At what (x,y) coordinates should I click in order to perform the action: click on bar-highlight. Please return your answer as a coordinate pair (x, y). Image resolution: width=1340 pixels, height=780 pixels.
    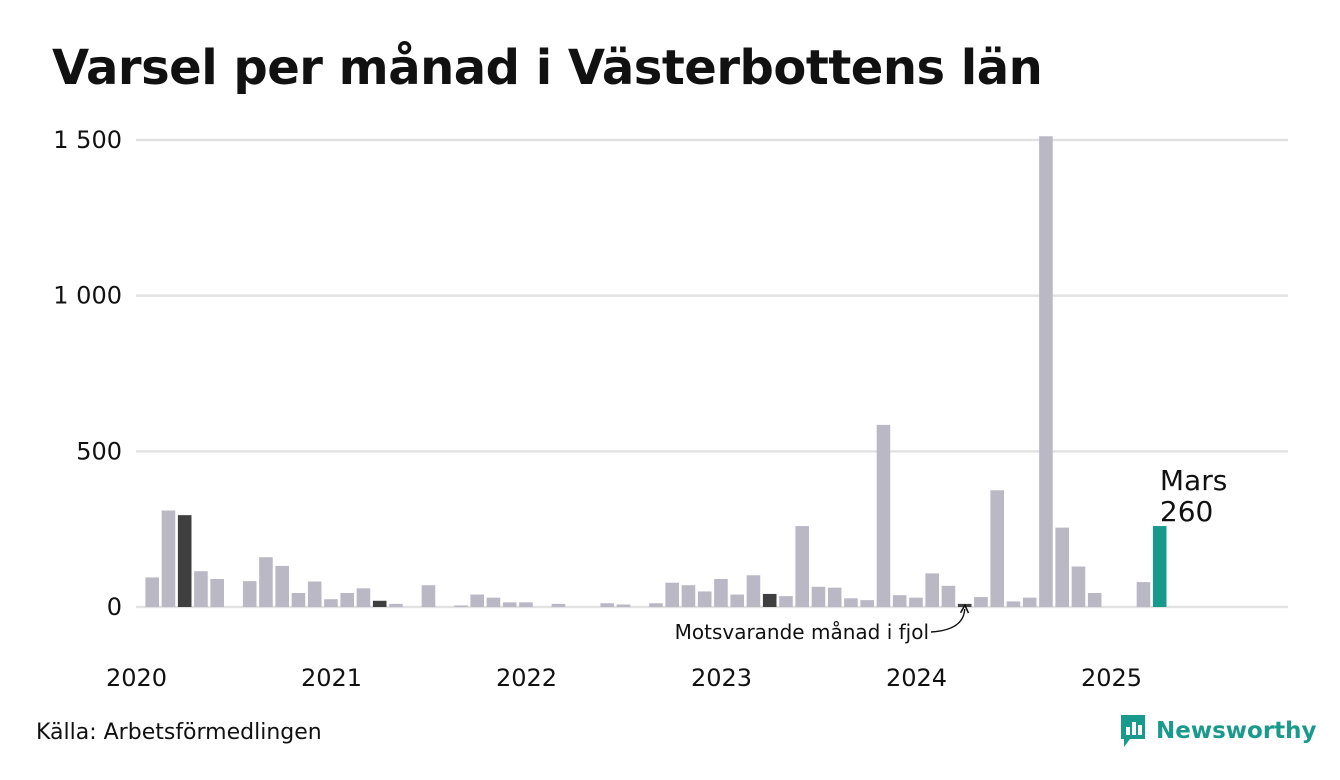
    Looking at the image, I should click on (1159, 566).